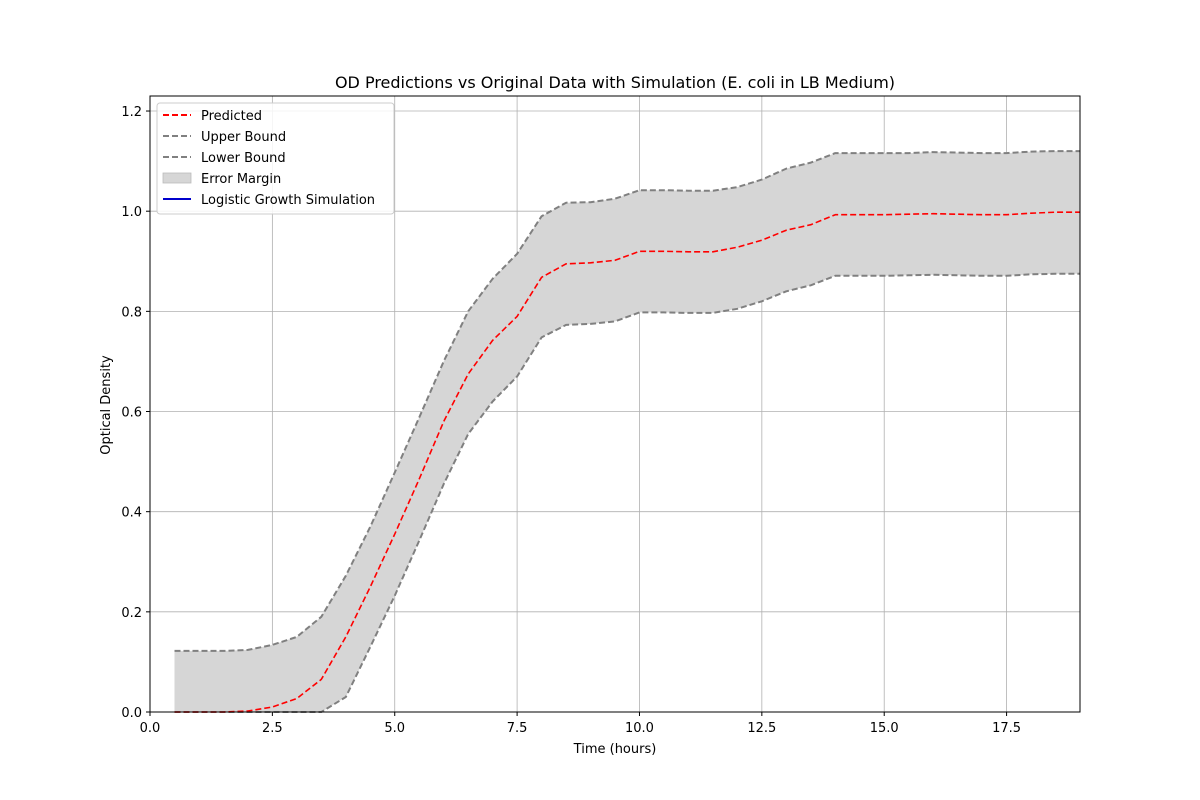  What do you see at coordinates (131, 413) in the screenshot?
I see `y-tick-label: 0.6` at bounding box center [131, 413].